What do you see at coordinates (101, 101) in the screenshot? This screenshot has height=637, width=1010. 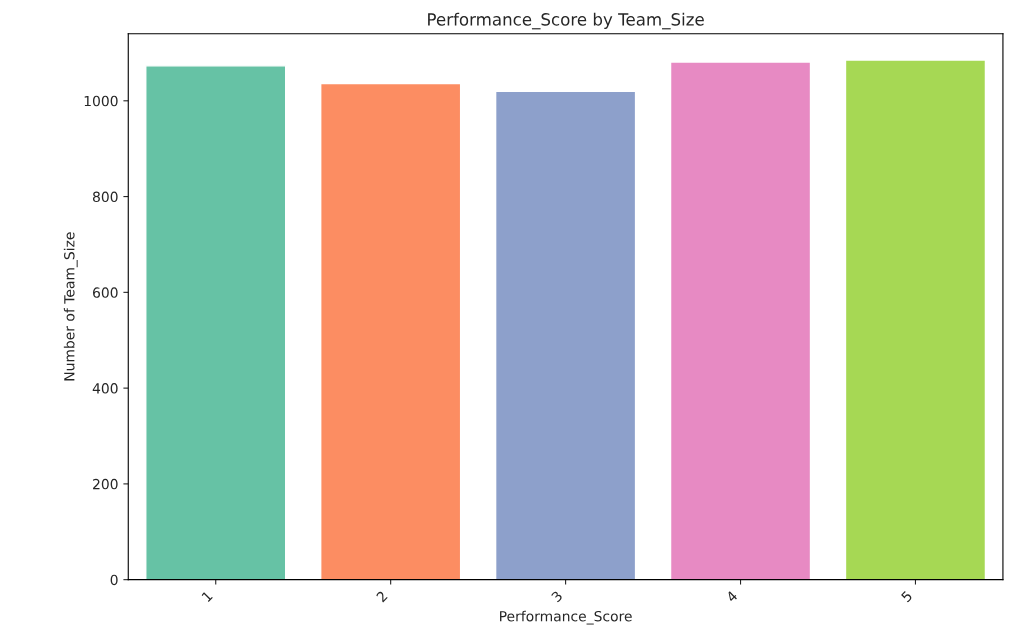 I see `y-tick-label: 1000` at bounding box center [101, 101].